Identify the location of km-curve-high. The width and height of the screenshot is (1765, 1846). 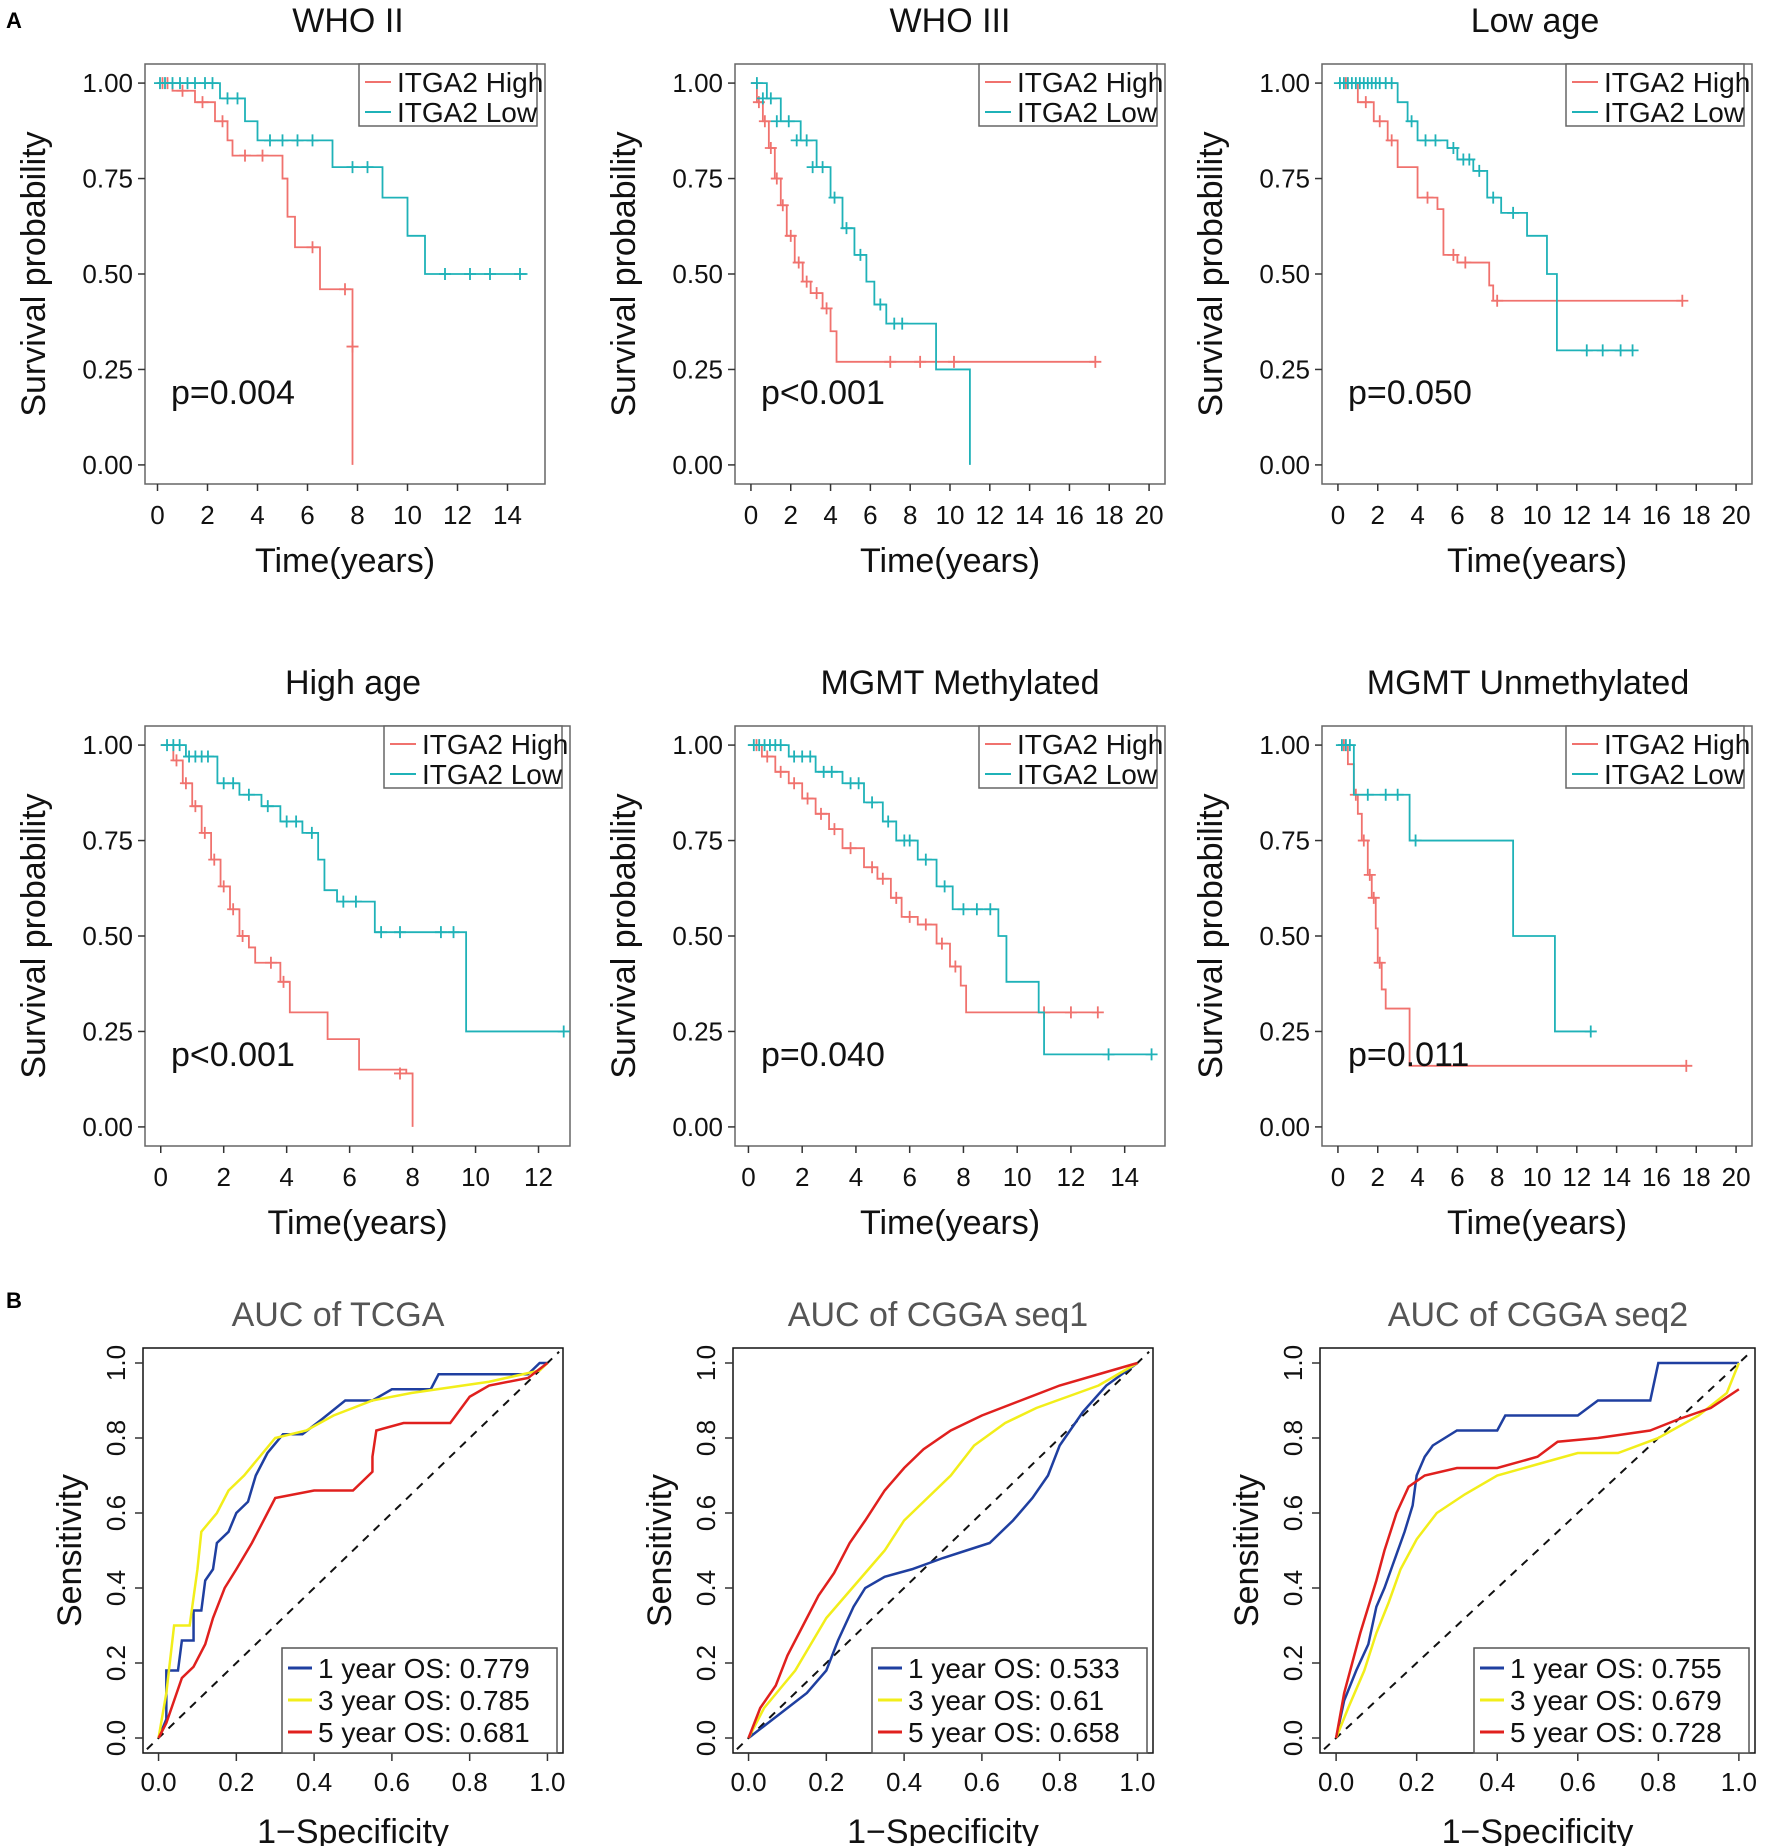
(1512, 905).